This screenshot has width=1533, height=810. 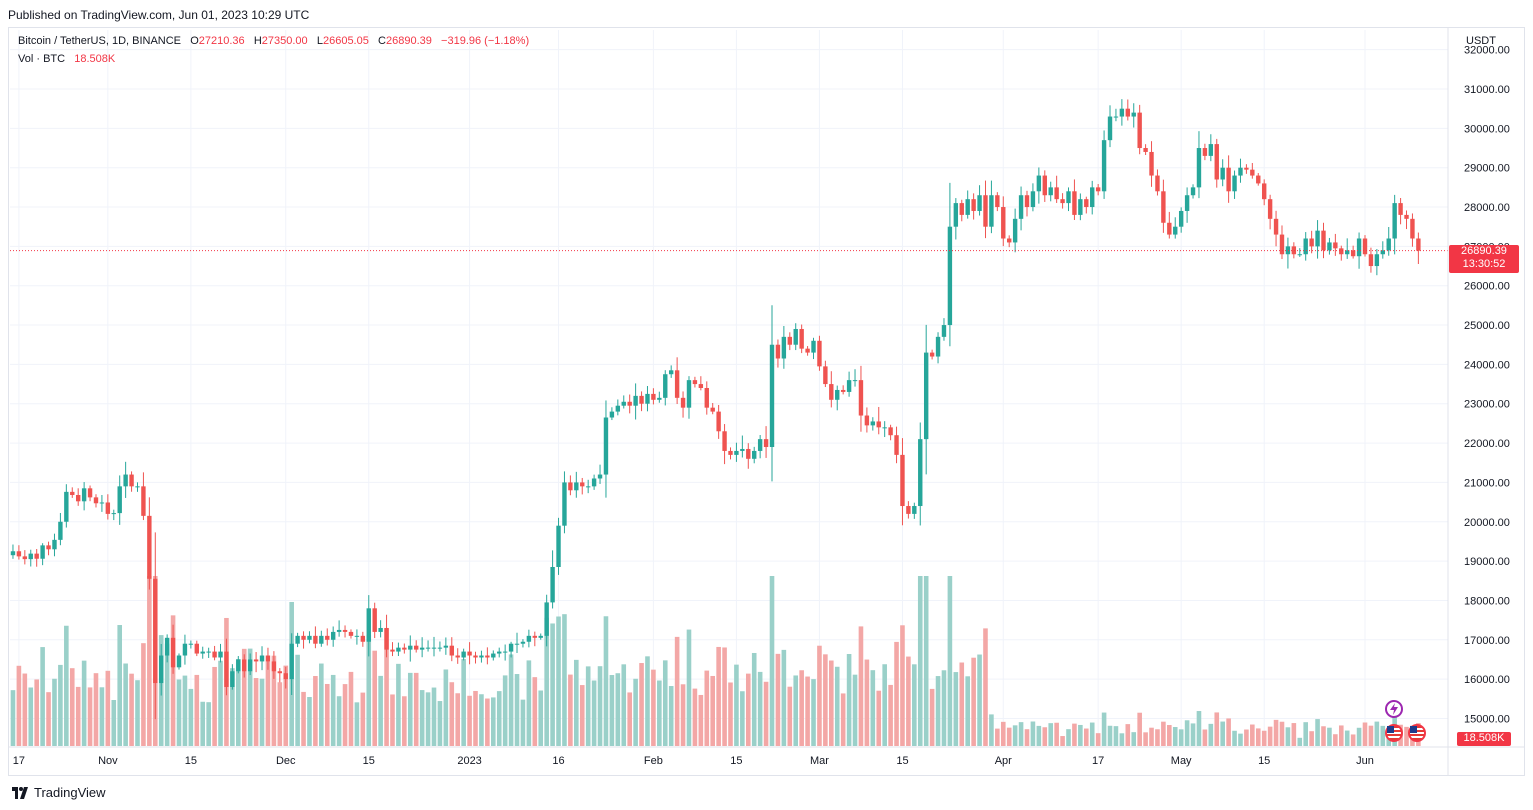 I want to click on price-tick-label: 23000.00, so click(x=1487, y=405).